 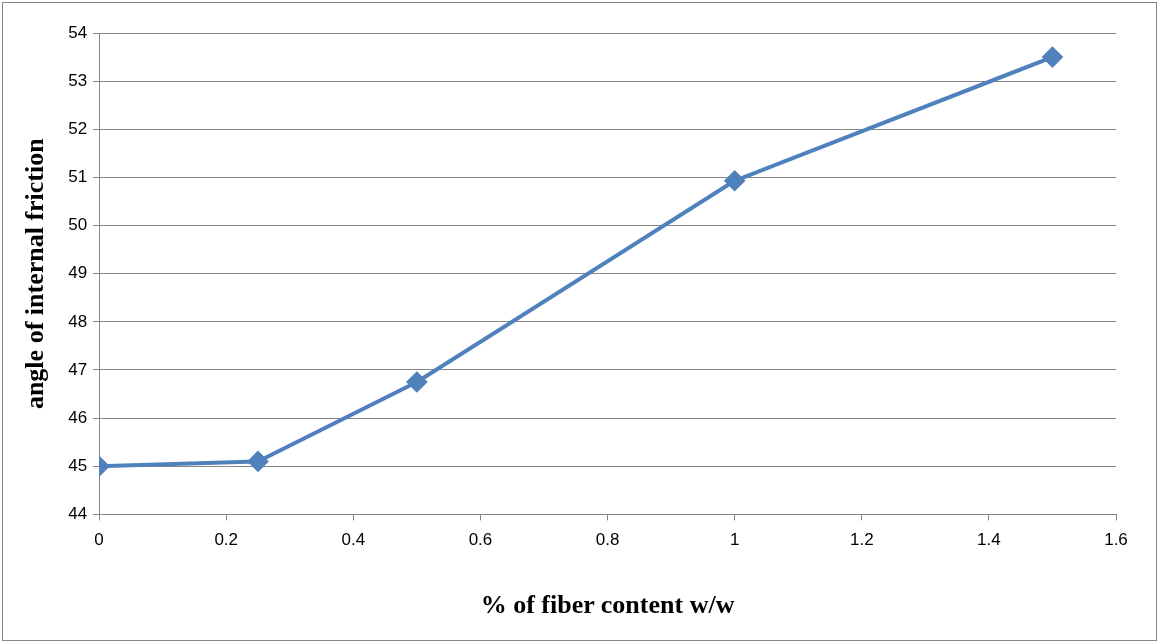 I want to click on y-tick-label: 47, so click(x=78, y=369).